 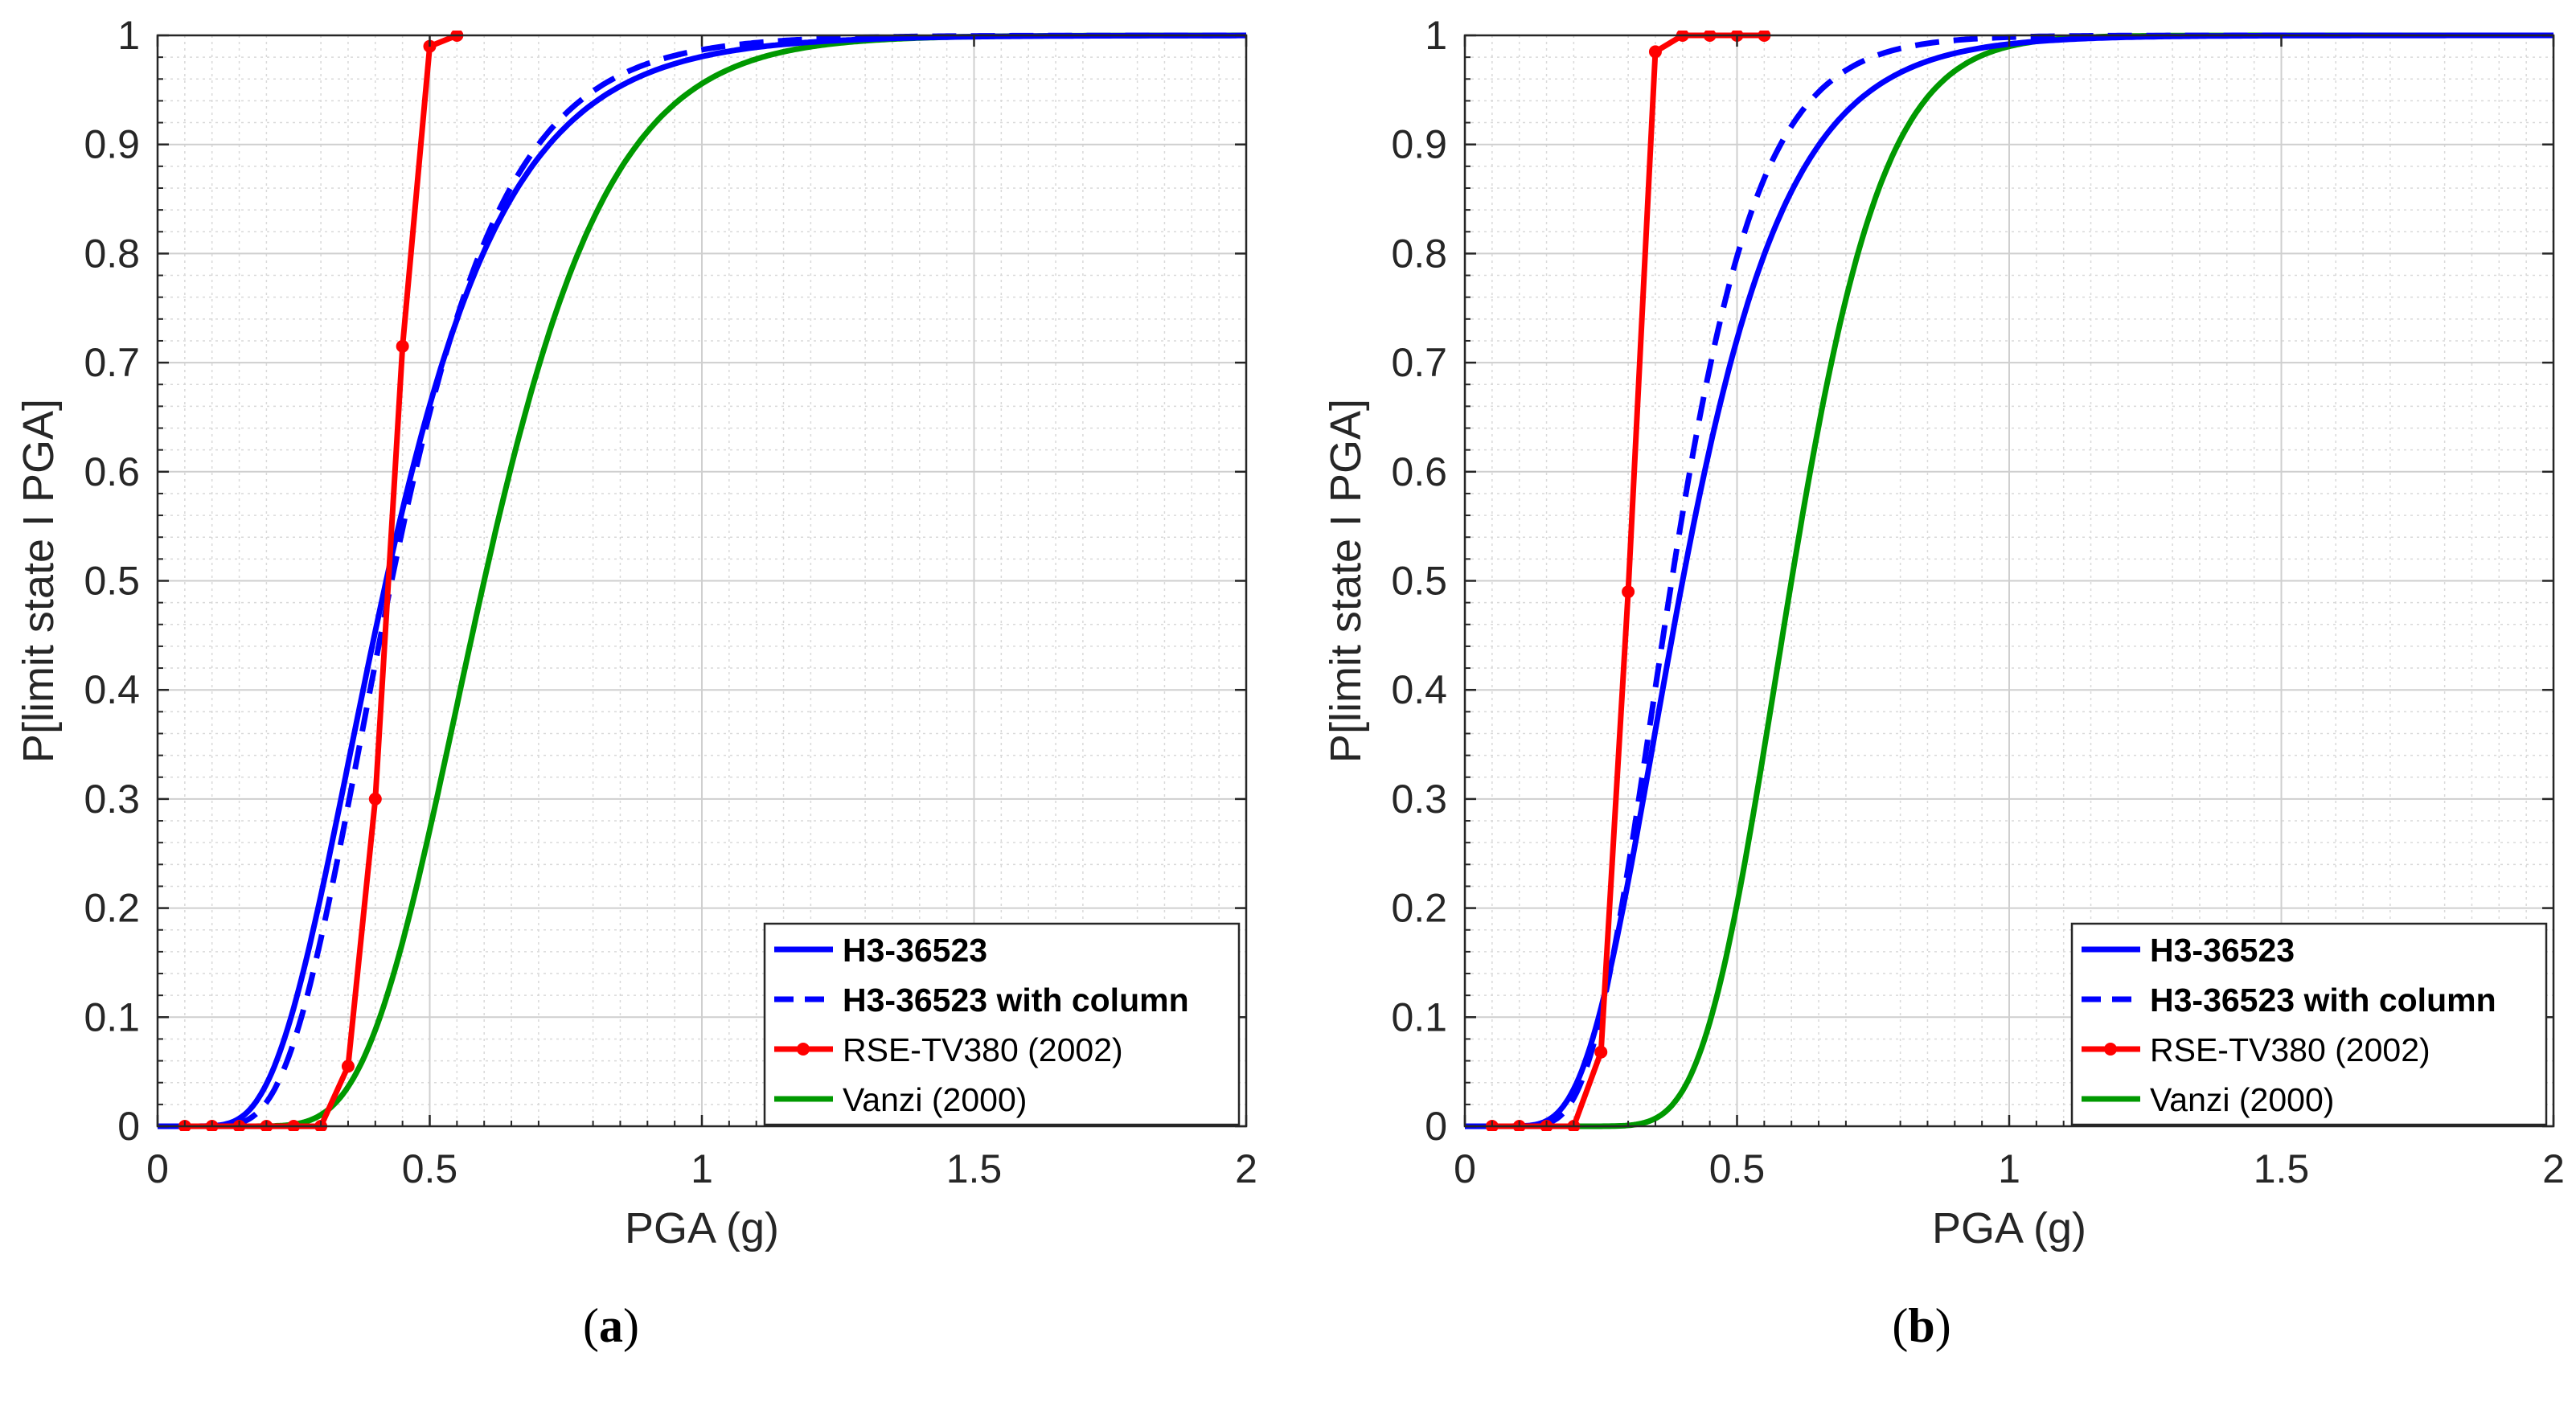 I want to click on caption-b-label: b, so click(x=1921, y=1325).